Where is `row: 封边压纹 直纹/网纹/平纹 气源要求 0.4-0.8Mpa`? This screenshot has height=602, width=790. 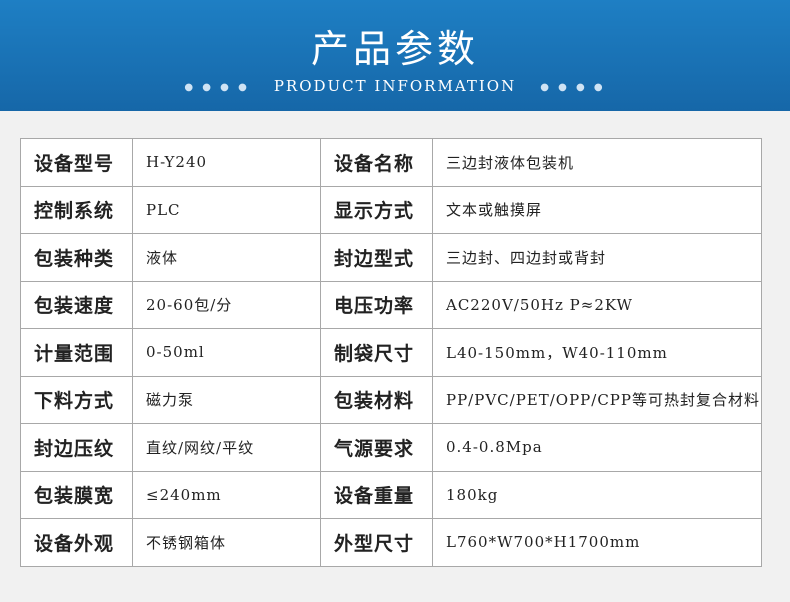
row: 封边压纹 直纹/网纹/平纹 气源要求 0.4-0.8Mpa is located at coordinates (391, 447).